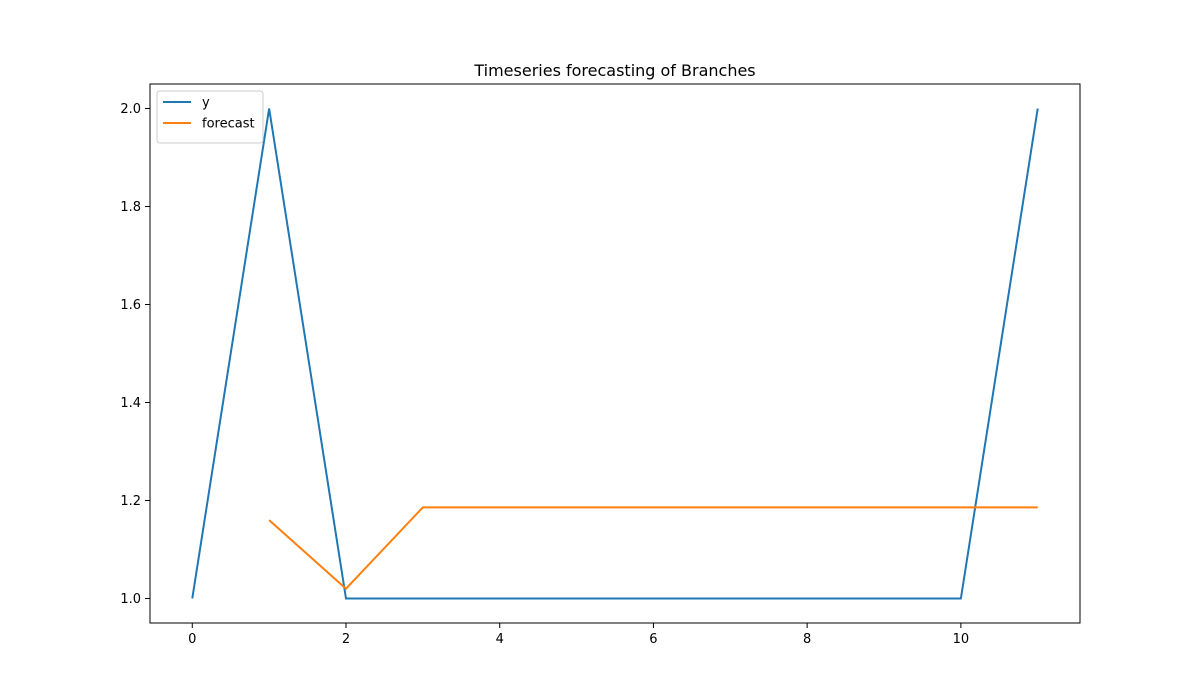 The width and height of the screenshot is (1200, 700). I want to click on legend-box, so click(210, 117).